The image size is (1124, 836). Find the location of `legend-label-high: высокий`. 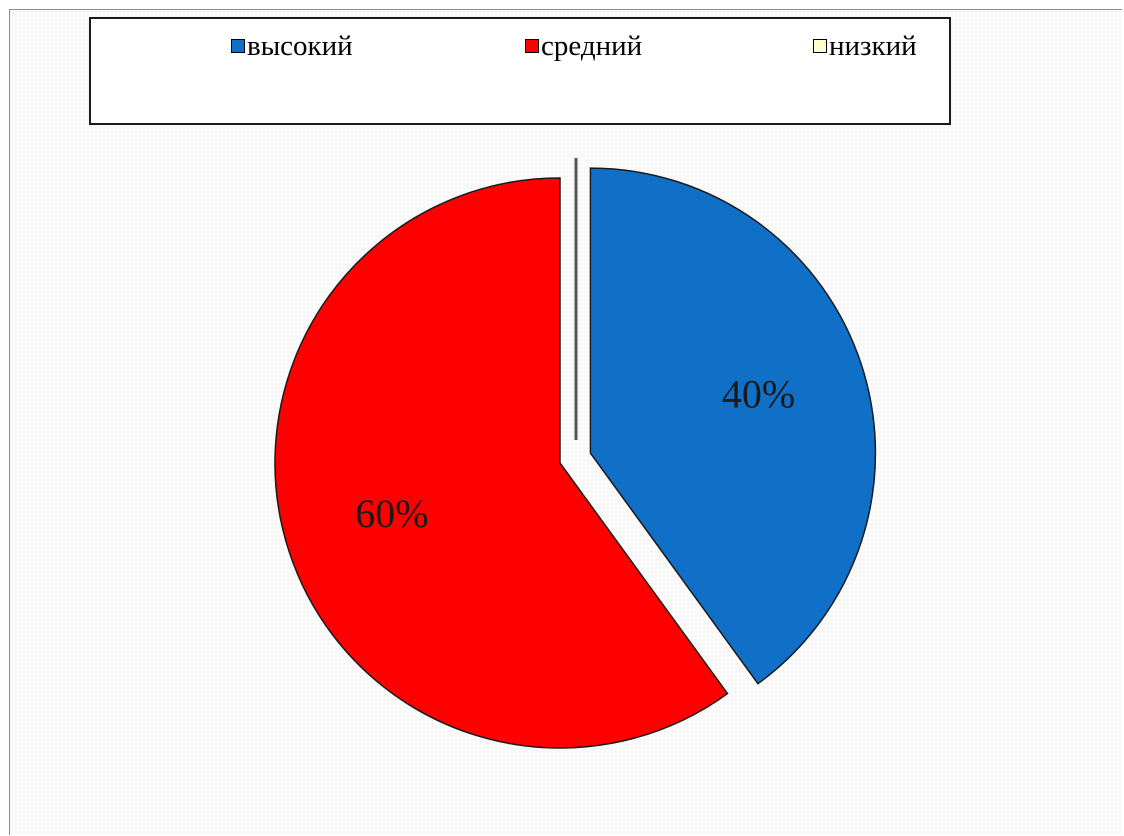

legend-label-high: высокий is located at coordinates (300, 45).